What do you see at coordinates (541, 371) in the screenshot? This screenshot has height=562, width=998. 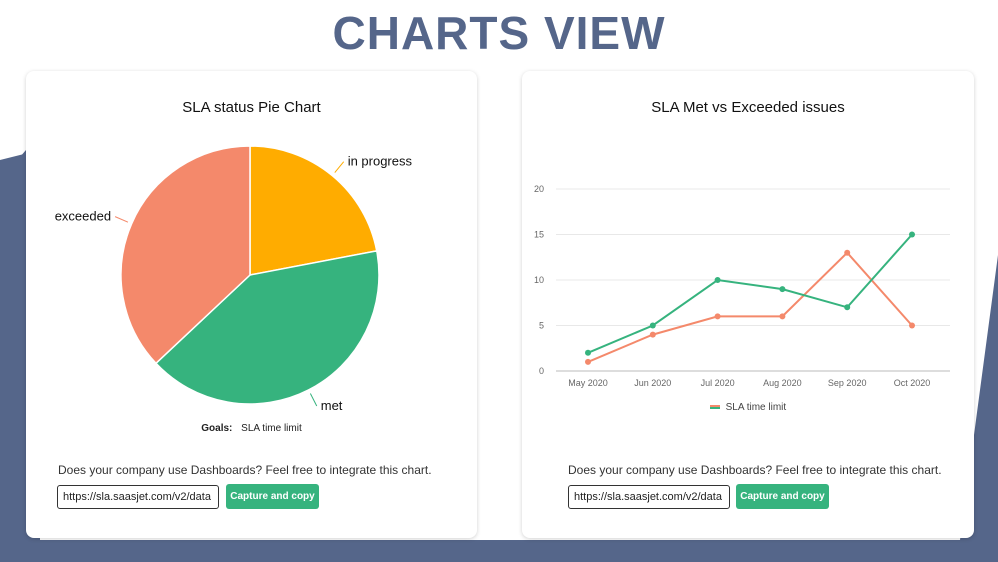 I see `y-tick-label: 0` at bounding box center [541, 371].